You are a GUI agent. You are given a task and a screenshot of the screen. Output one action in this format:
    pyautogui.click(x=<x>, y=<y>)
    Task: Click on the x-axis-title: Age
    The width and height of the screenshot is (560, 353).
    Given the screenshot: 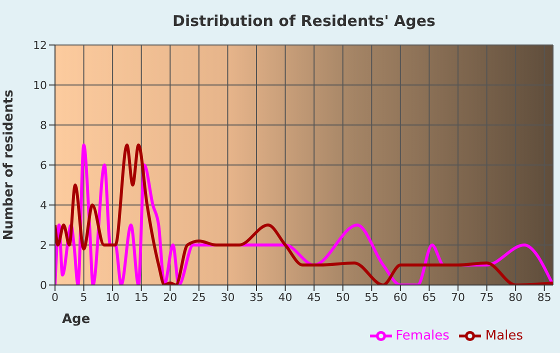 What is the action you would take?
    pyautogui.click(x=76, y=319)
    